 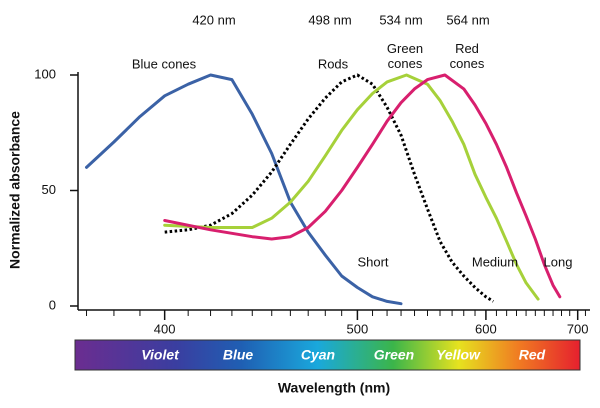 I want to click on x-tick-label: 400, so click(x=165, y=328).